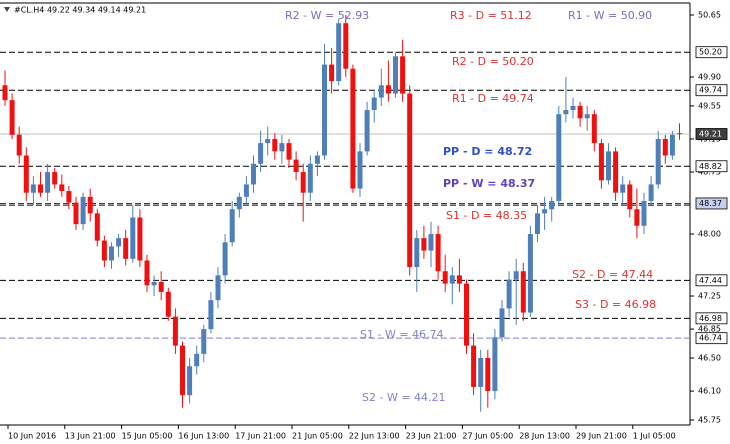  Describe the element at coordinates (487, 436) in the screenshot. I see `x-tick-label: 27 Jun 05:00` at that location.